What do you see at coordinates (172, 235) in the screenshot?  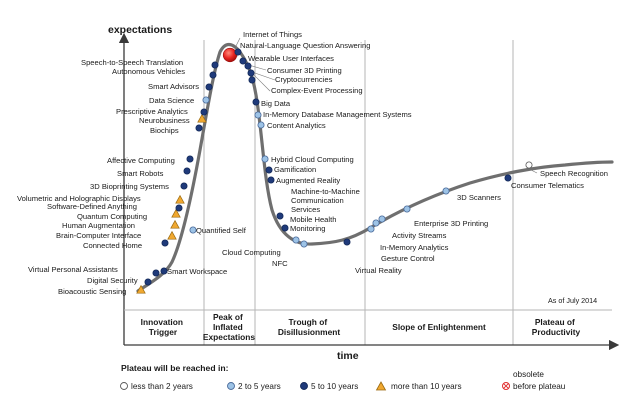 I see `marker-brain-computer-interface` at bounding box center [172, 235].